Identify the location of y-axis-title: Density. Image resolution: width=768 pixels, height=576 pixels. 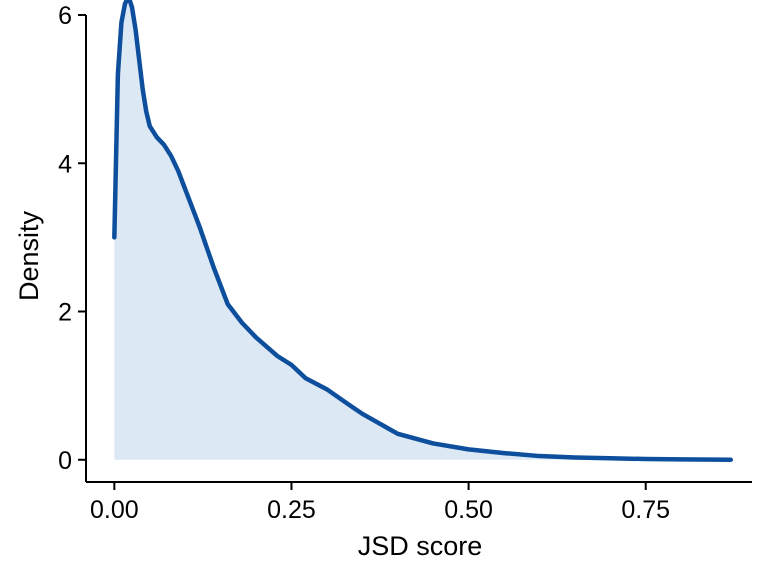
(29, 255).